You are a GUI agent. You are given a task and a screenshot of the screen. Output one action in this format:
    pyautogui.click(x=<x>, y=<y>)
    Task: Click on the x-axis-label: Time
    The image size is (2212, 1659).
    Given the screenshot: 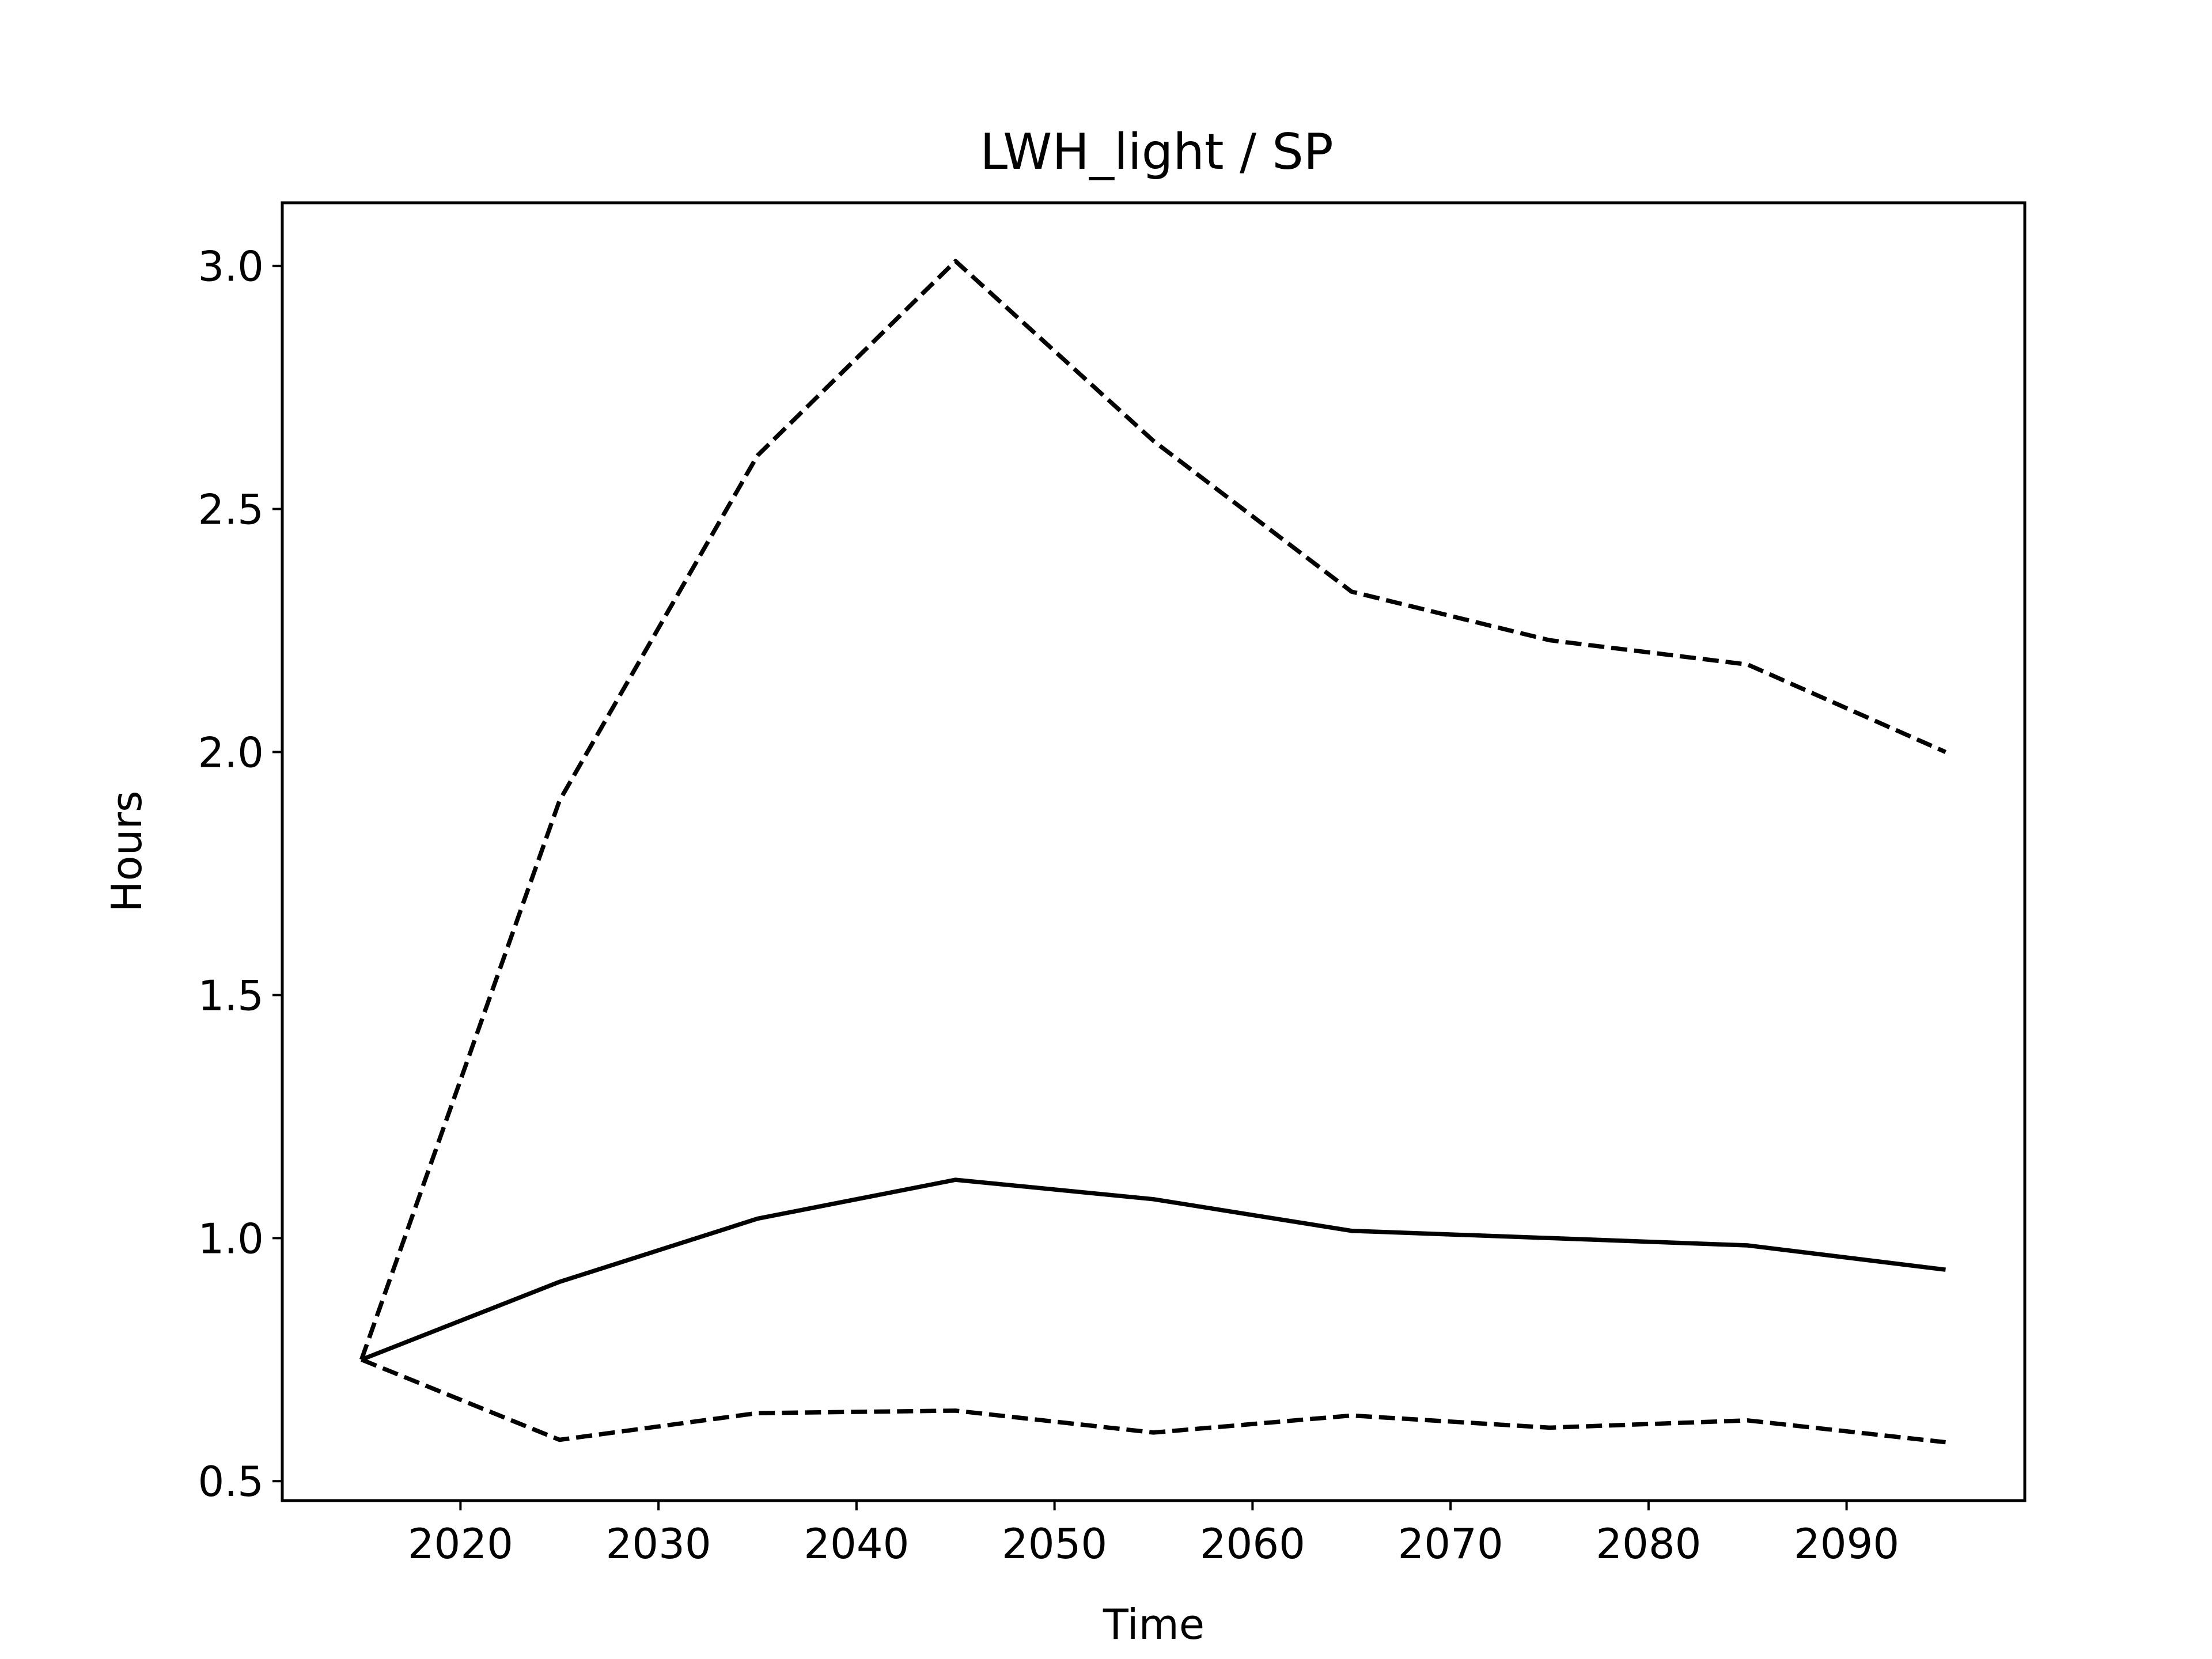 What is the action you would take?
    pyautogui.click(x=1154, y=1624)
    